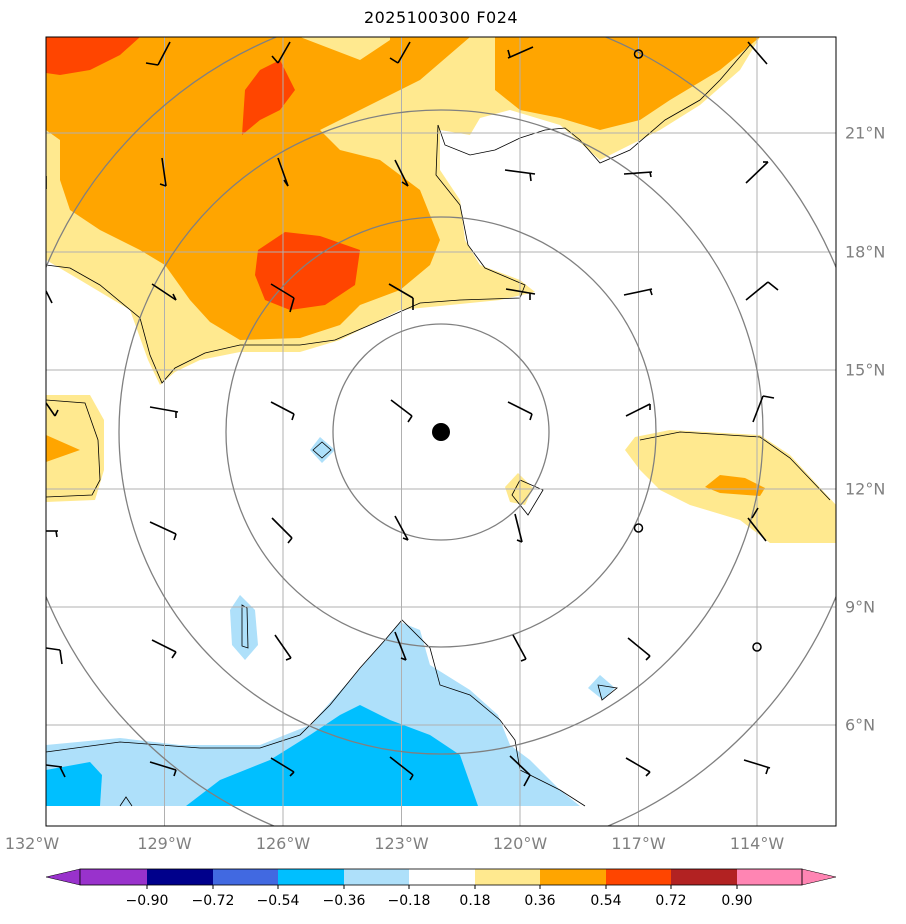  I want to click on colorbar-label: −0.18, so click(409, 901).